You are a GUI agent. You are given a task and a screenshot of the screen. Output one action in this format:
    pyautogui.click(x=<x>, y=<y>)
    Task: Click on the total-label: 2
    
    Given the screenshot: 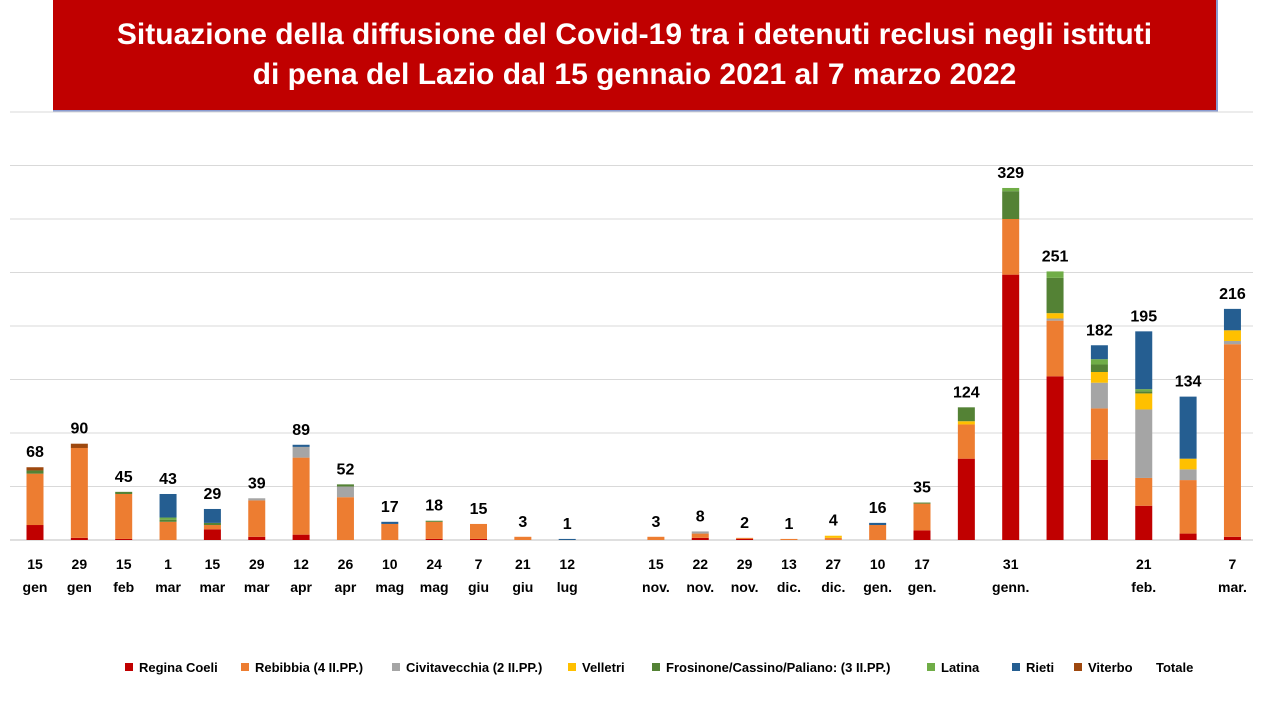 What is the action you would take?
    pyautogui.click(x=744, y=523)
    